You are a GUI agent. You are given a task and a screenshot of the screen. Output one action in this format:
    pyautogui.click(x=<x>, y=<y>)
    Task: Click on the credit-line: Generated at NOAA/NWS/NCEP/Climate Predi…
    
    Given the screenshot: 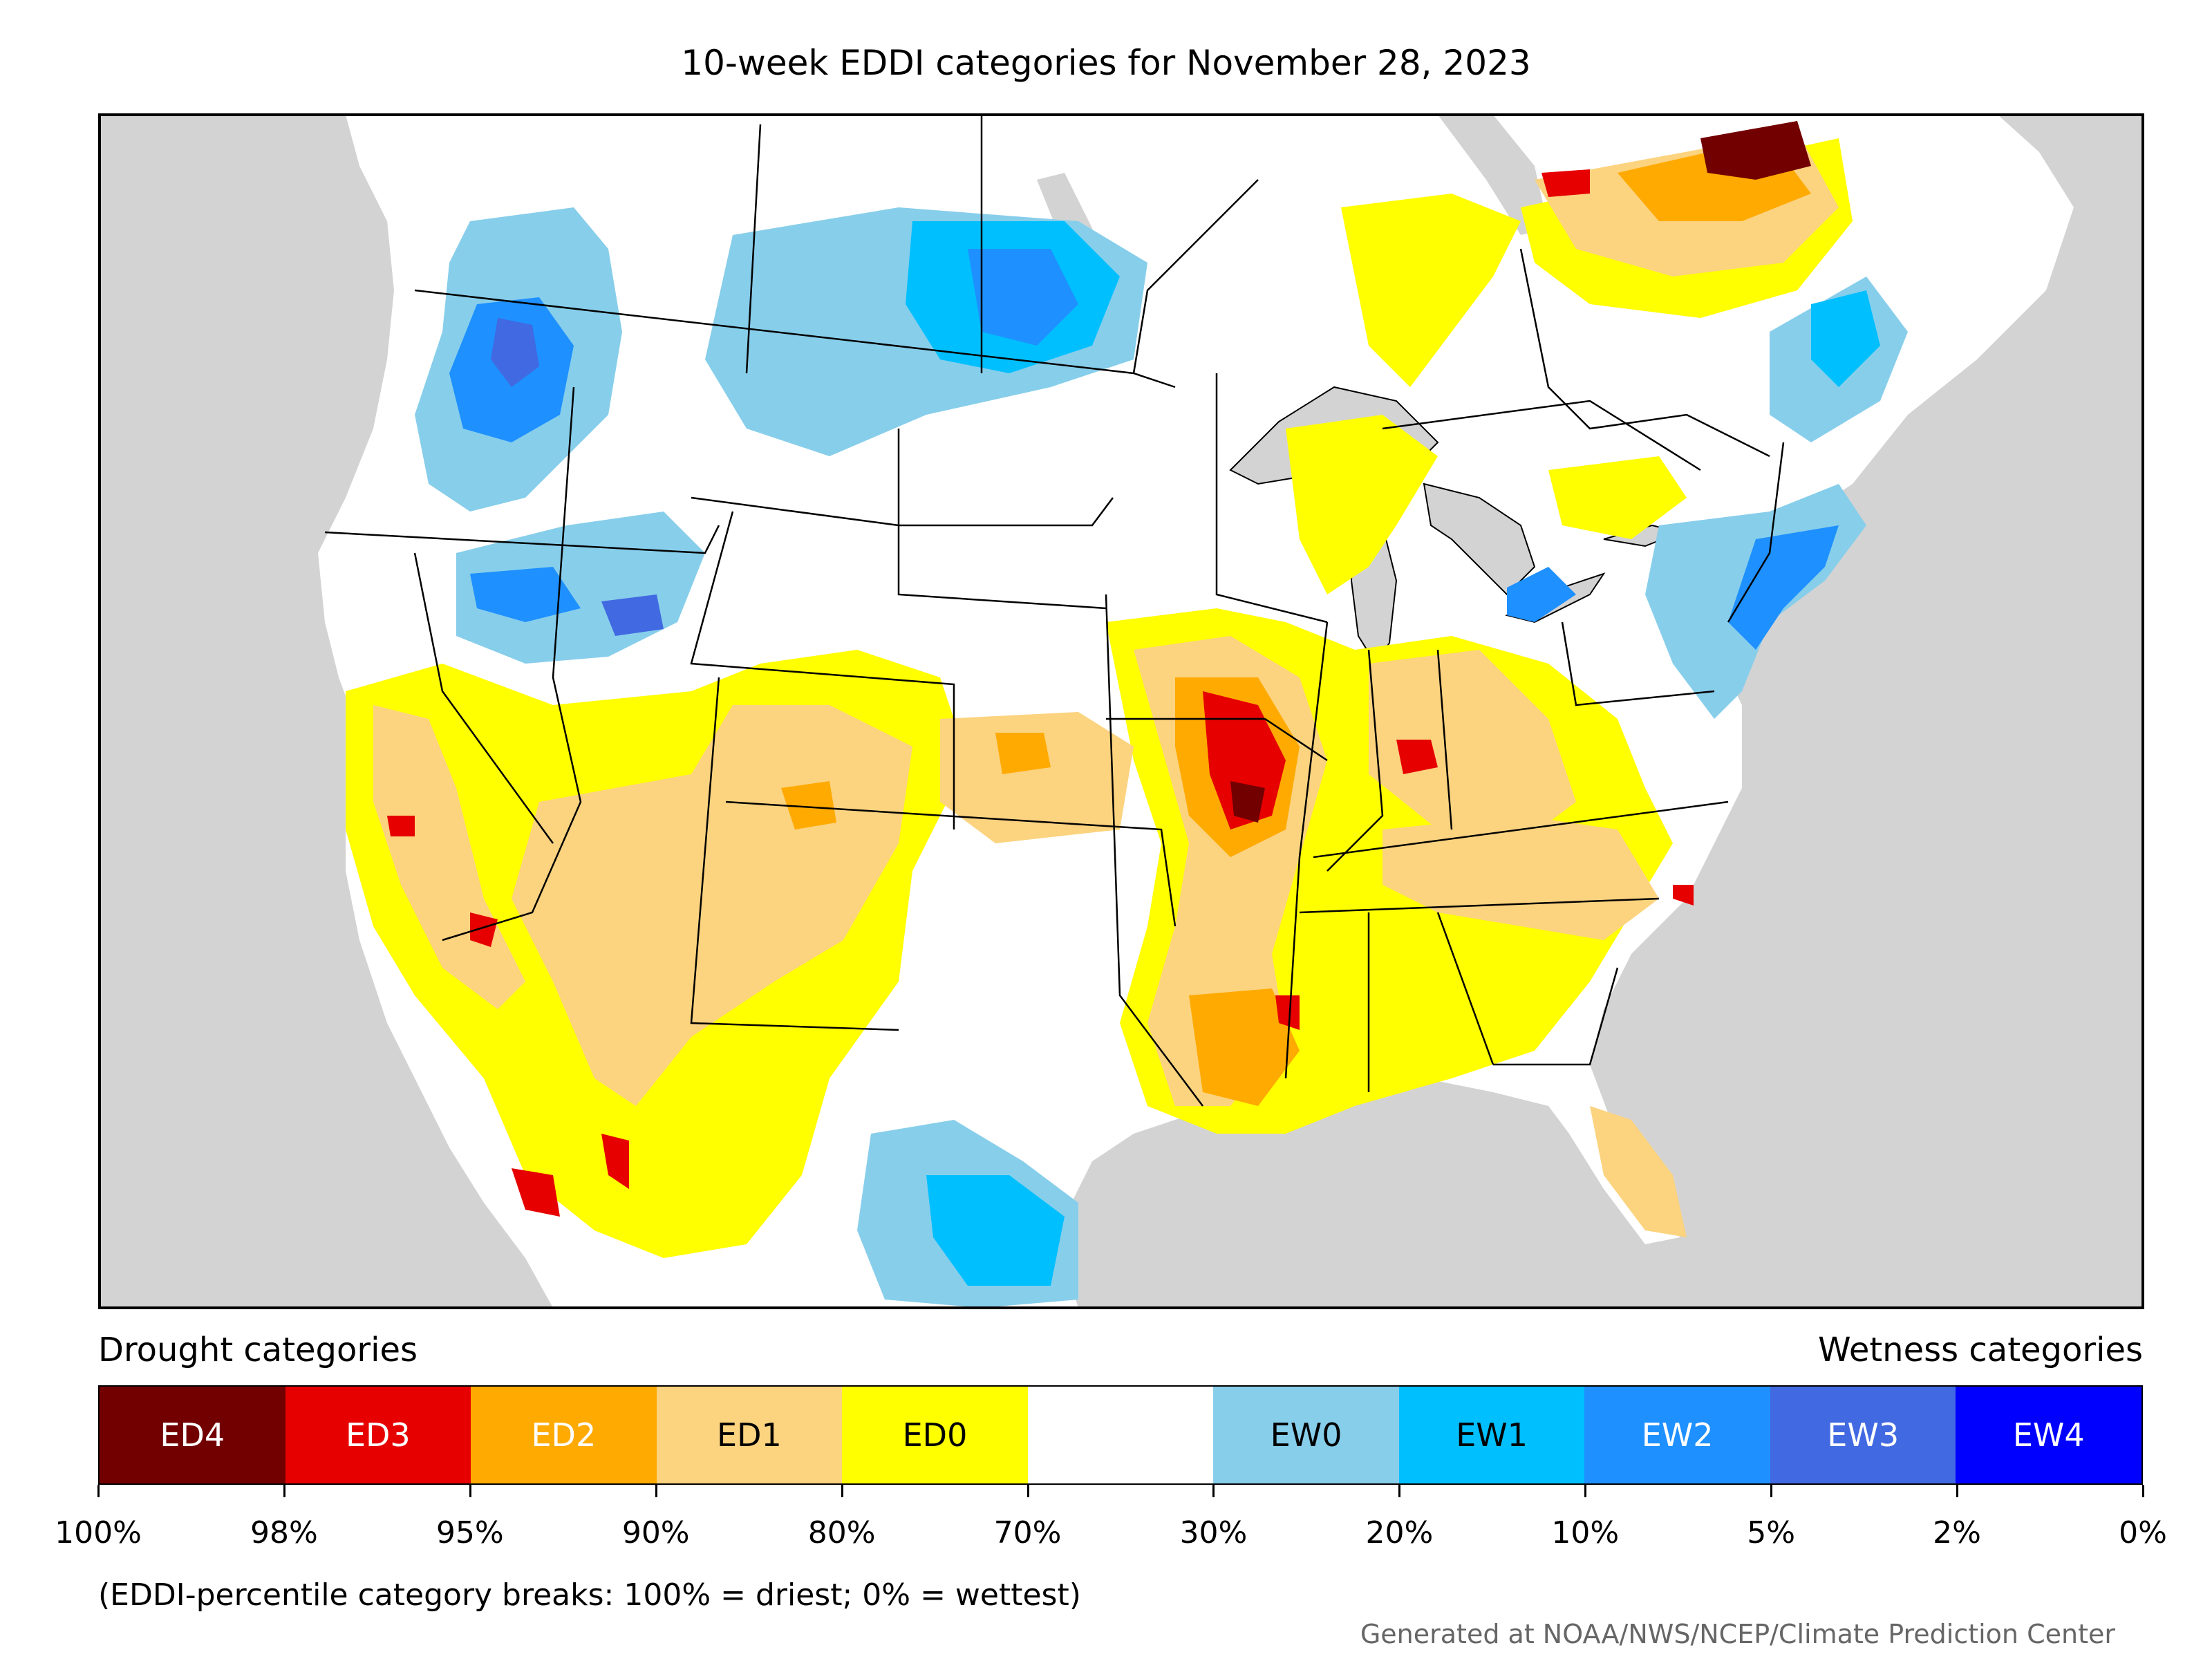 What is the action you would take?
    pyautogui.click(x=1737, y=1634)
    